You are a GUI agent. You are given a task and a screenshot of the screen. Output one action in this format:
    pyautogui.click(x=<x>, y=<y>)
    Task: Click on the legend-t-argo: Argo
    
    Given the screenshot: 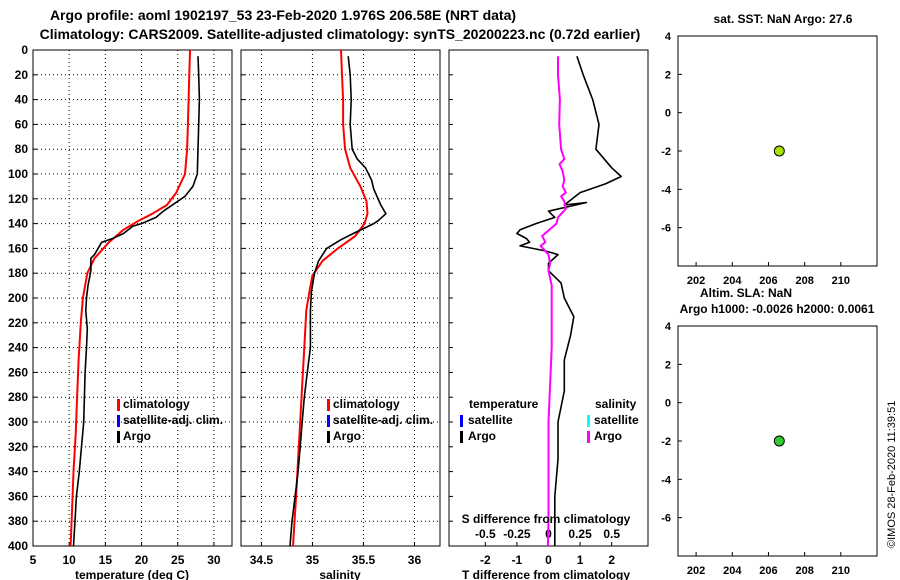 What is the action you would take?
    pyautogui.click(x=482, y=436)
    